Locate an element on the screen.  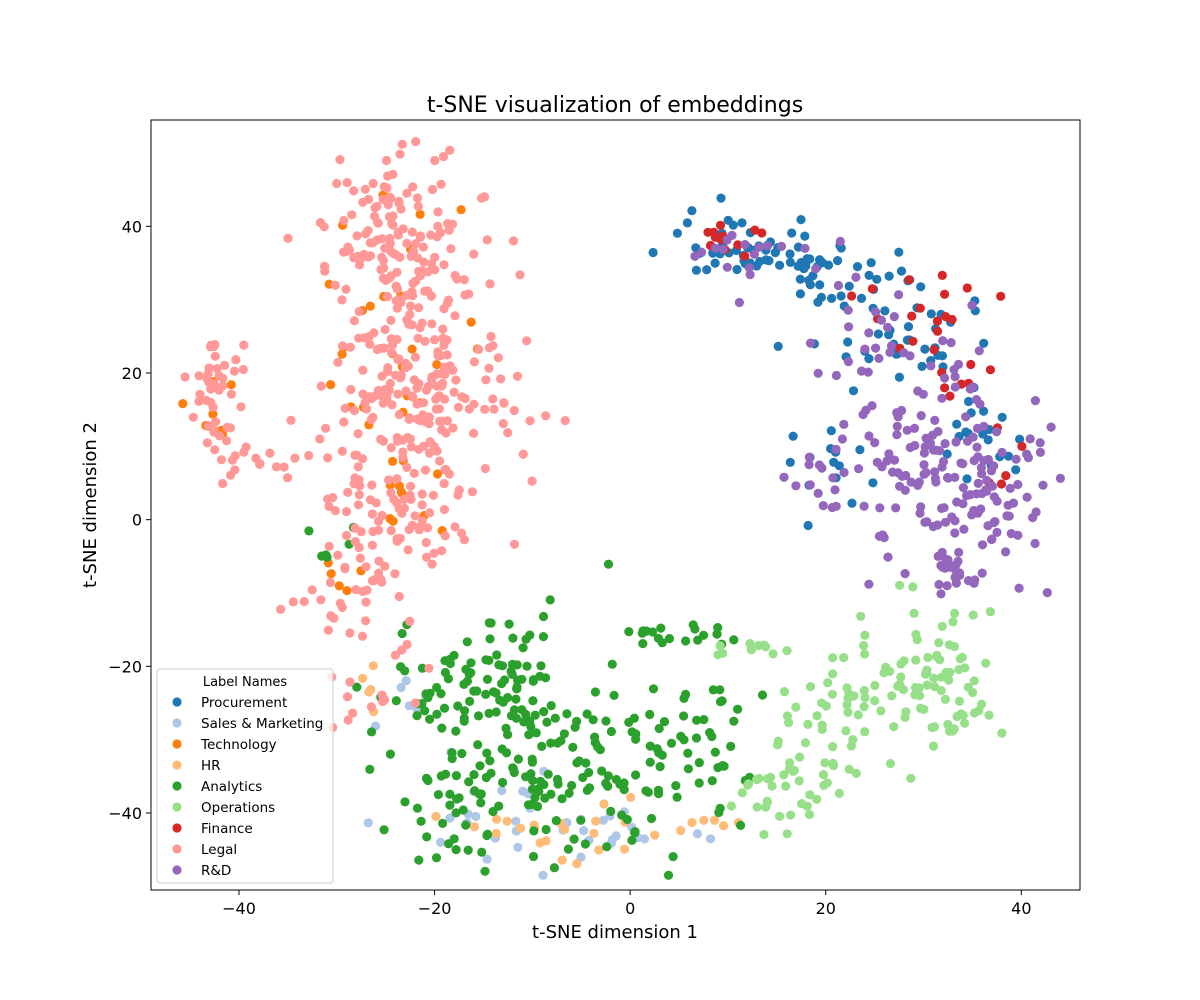
point-sales-marketing is located at coordinates (476, 816).